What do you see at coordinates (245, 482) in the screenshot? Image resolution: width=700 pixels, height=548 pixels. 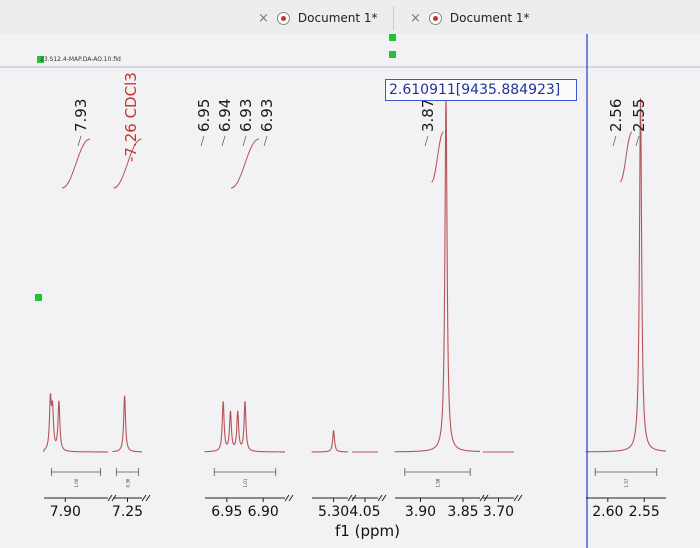 I see `integral-value: 1.01` at bounding box center [245, 482].